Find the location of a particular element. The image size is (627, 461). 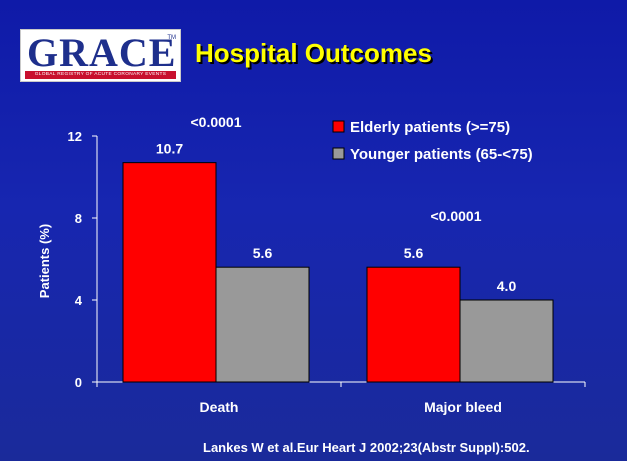

x-tick-label: Death is located at coordinates (219, 407).